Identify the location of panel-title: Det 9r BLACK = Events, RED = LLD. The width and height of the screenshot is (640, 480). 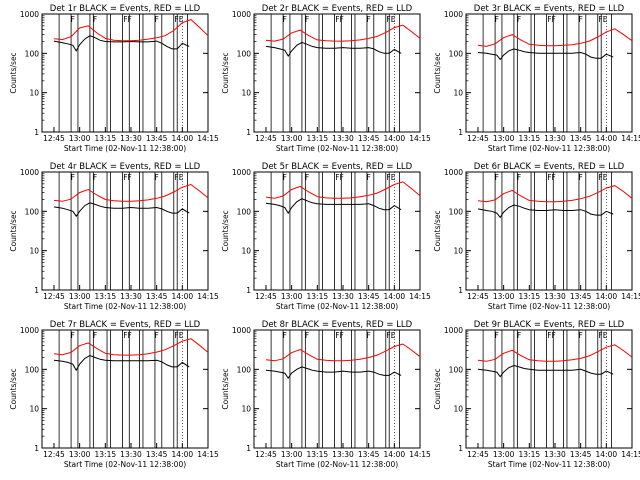
(549, 325).